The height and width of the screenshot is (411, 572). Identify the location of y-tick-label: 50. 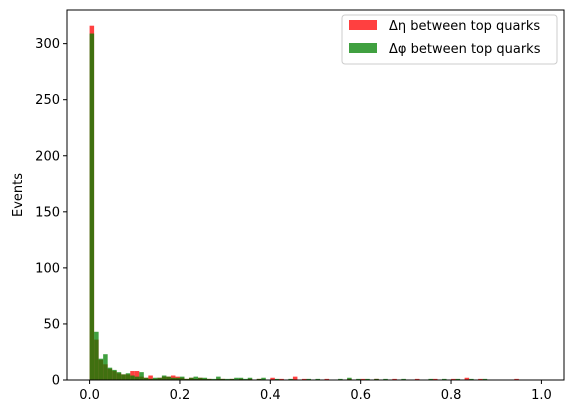
(51, 324).